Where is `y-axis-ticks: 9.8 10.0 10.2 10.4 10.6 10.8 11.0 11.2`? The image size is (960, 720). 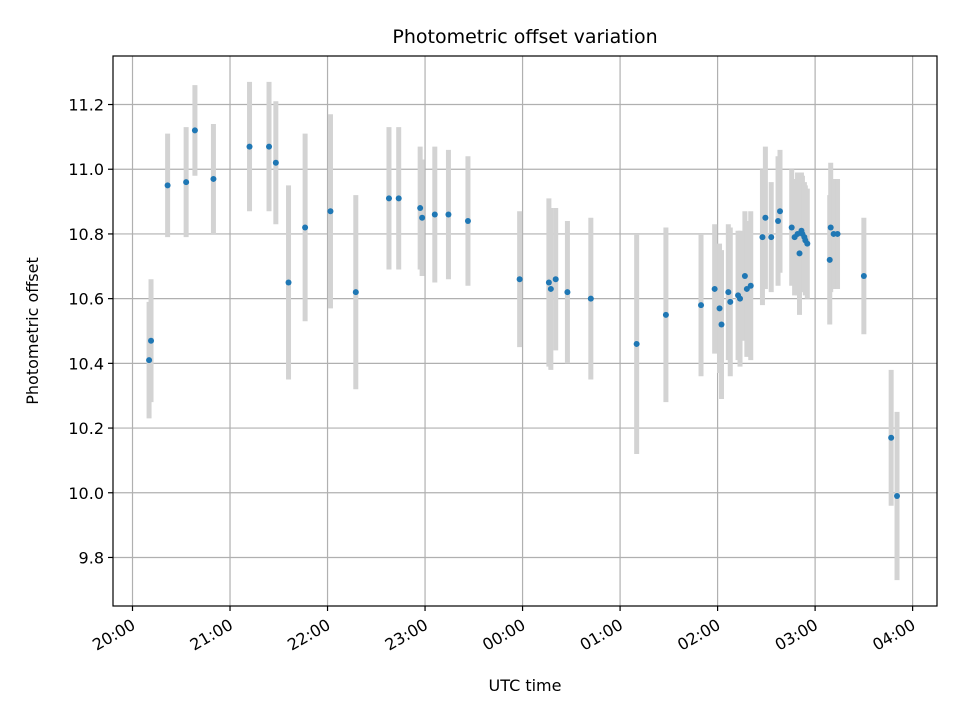 y-axis-ticks: 9.8 10.0 10.2 10.4 10.6 10.8 11.0 11.2 is located at coordinates (90, 331).